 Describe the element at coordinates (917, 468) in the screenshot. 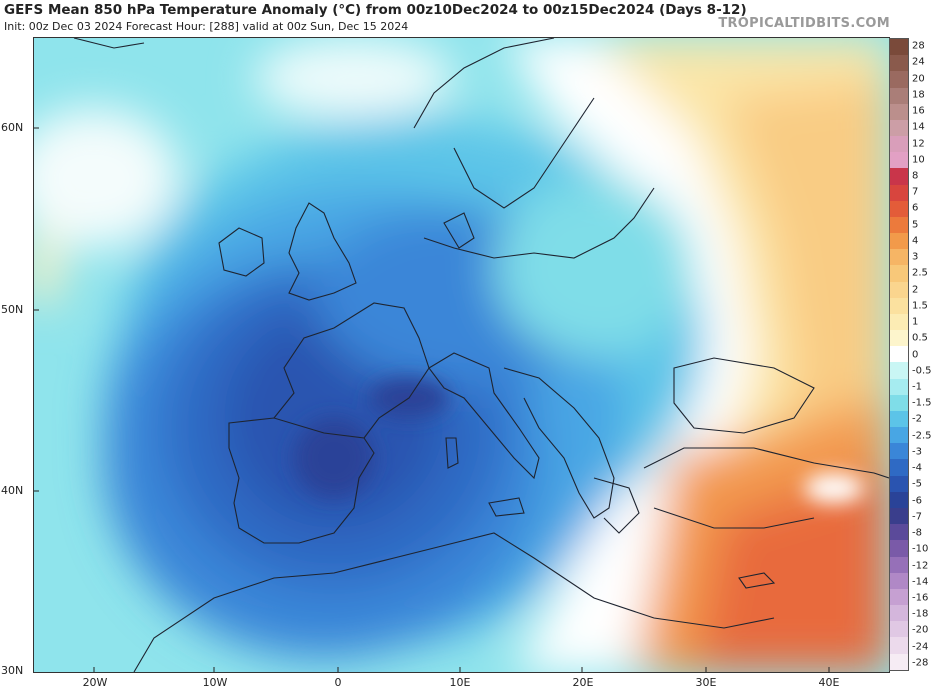

I see `colorbar-label: -4` at that location.